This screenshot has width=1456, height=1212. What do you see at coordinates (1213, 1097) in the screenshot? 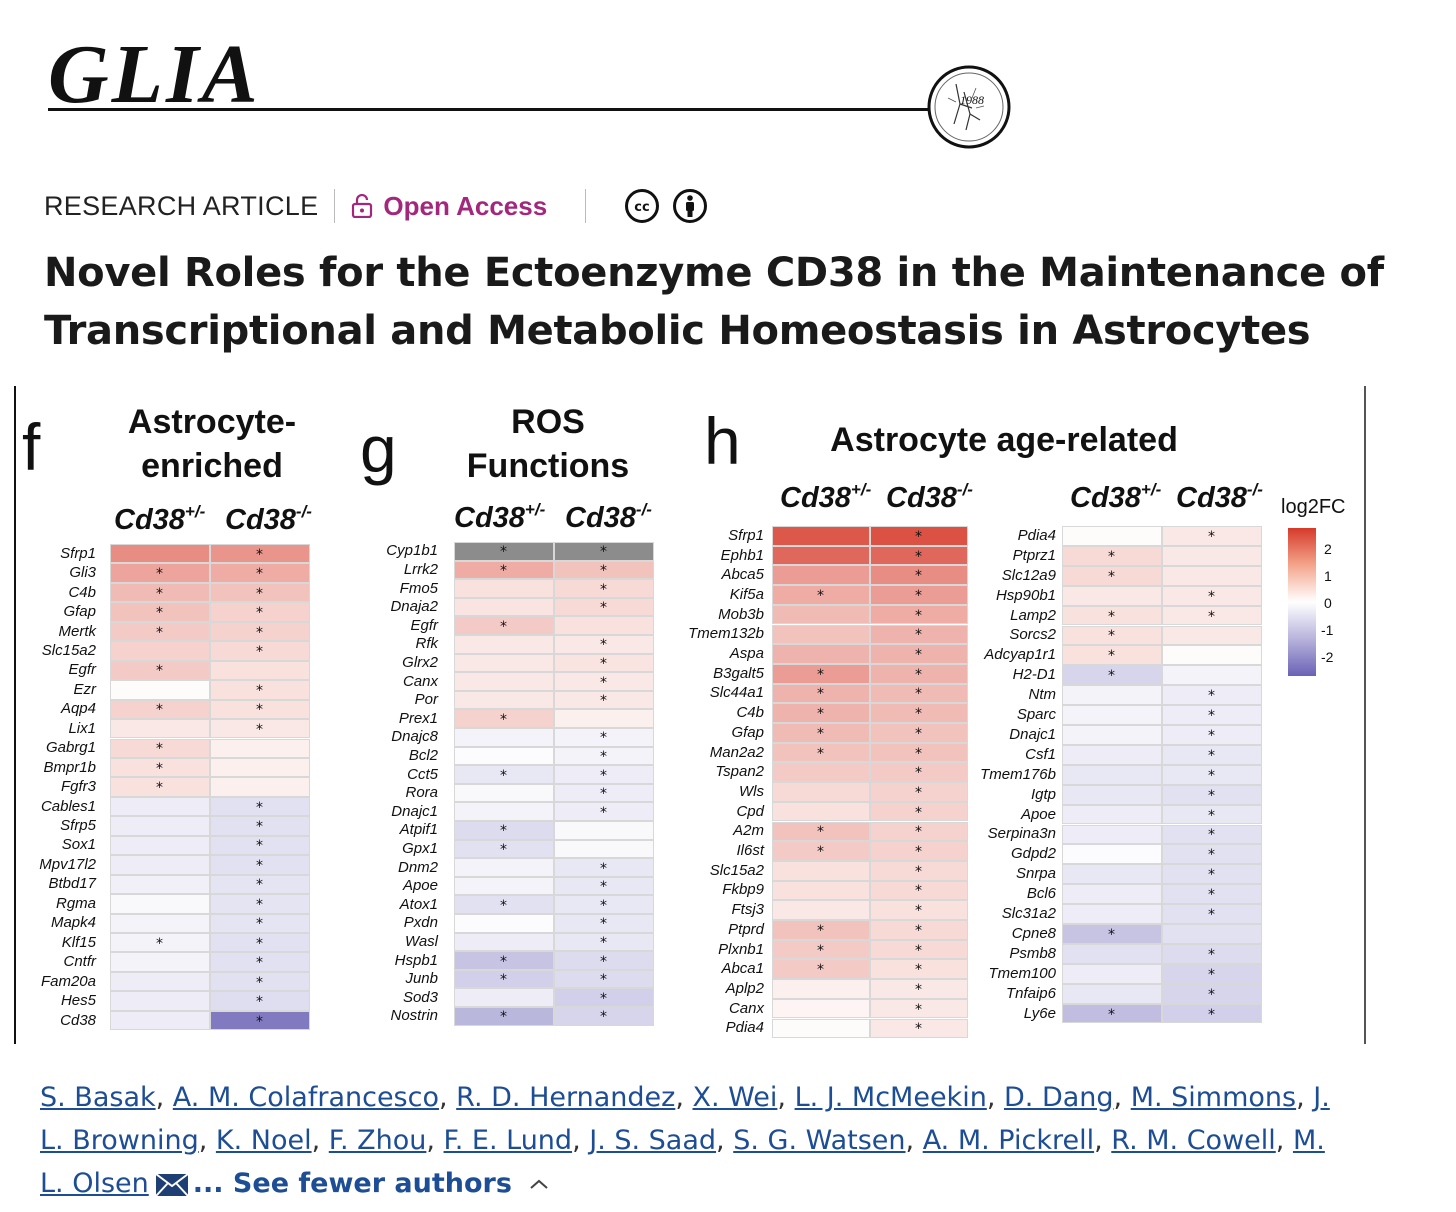
I see `author-link: M. Simmons` at bounding box center [1213, 1097].